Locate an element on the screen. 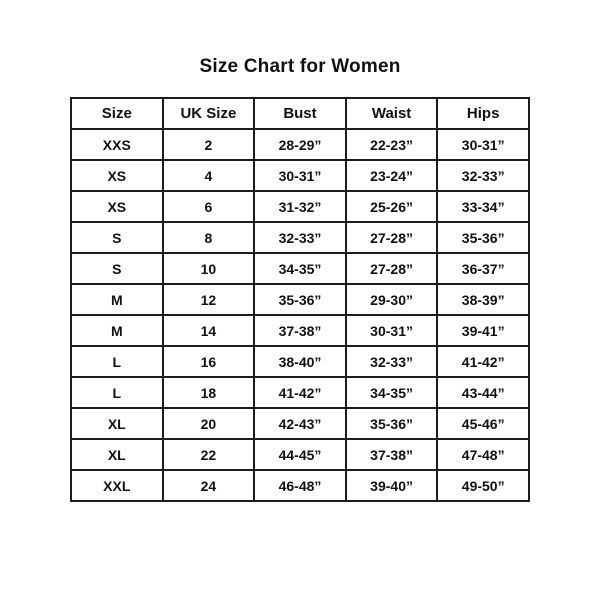 The height and width of the screenshot is (600, 600). header-size: Size is located at coordinates (117, 113).